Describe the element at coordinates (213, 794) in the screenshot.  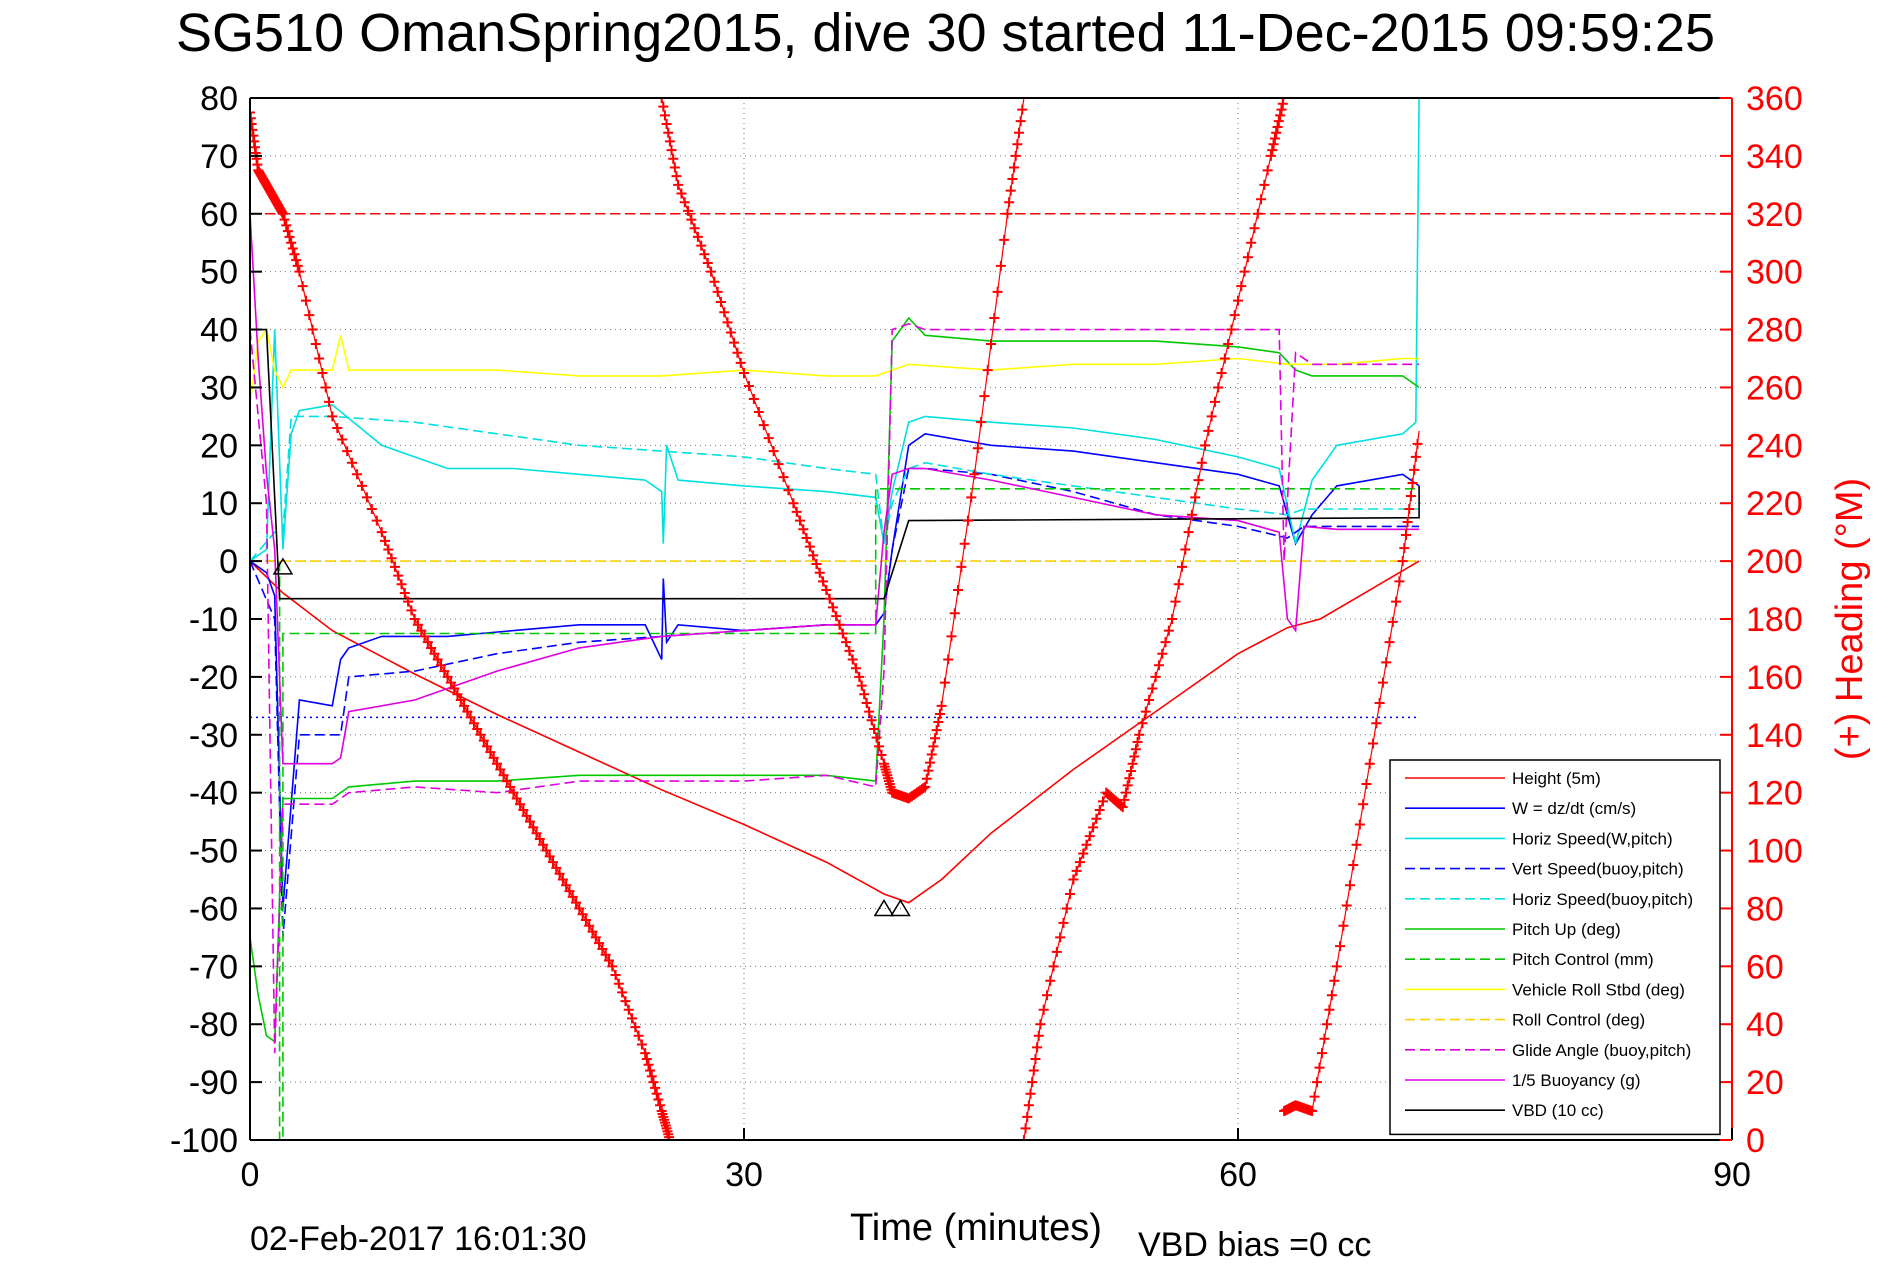
I see `y-tick-label: -40` at that location.